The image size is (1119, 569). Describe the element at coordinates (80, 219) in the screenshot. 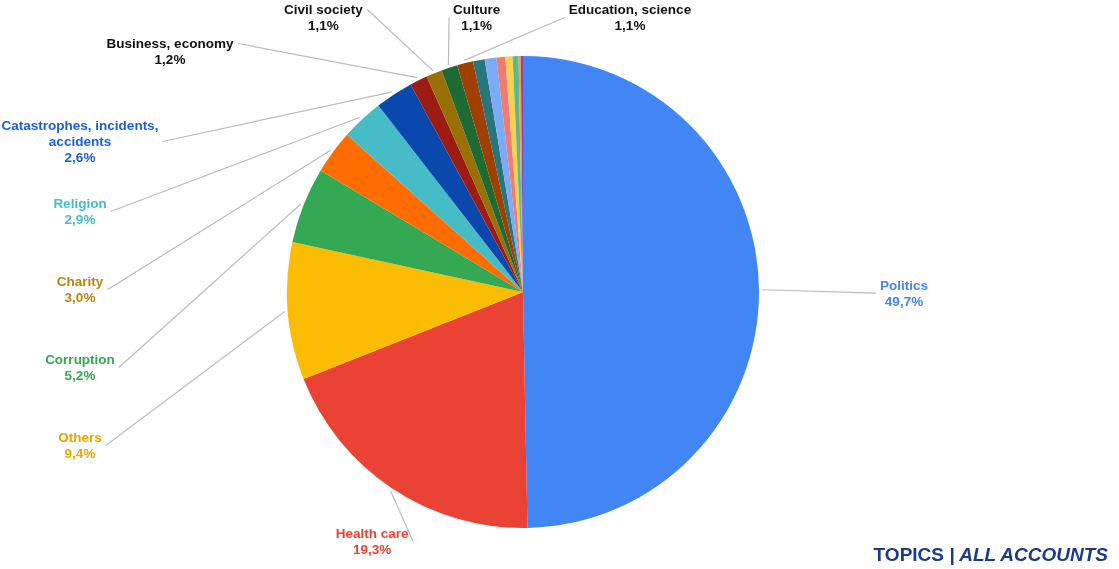

I see `data-label: 2,9%` at that location.